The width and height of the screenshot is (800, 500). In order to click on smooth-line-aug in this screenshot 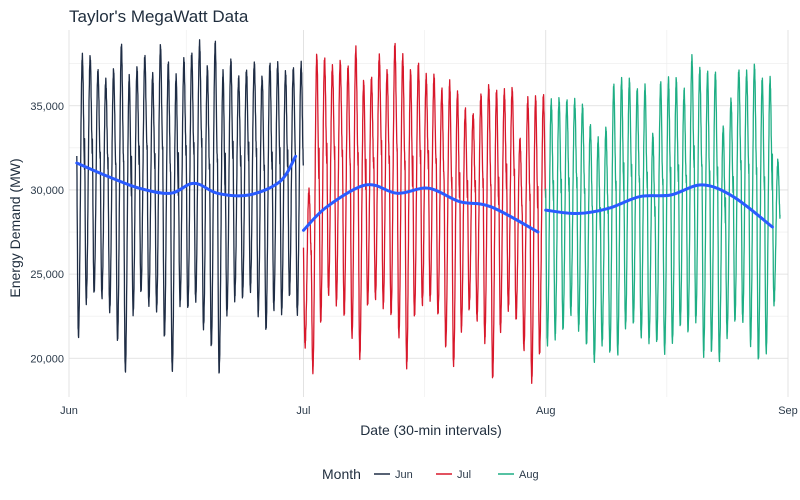, I will do `click(659, 206)`.